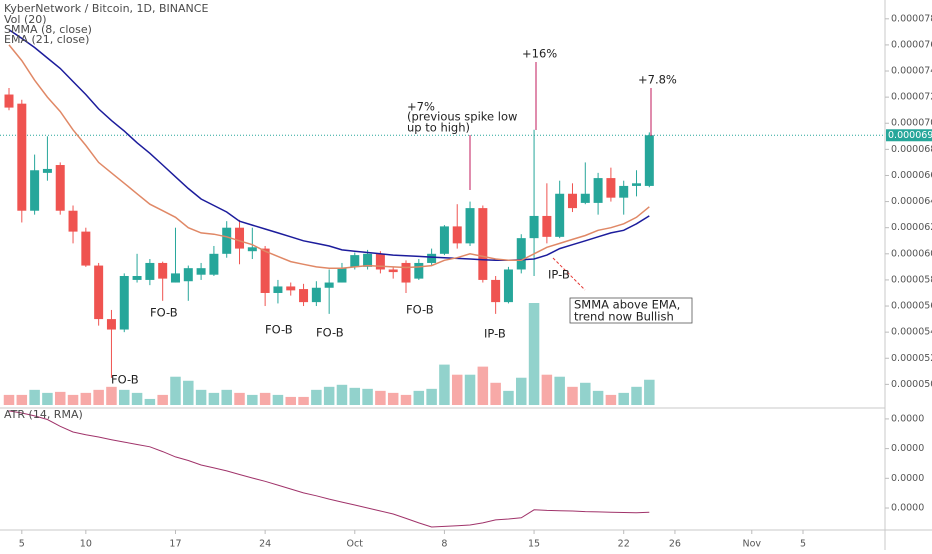 The width and height of the screenshot is (932, 554). Describe the element at coordinates (911, 18) in the screenshot. I see `y-tick-label: 0.00007800` at that location.